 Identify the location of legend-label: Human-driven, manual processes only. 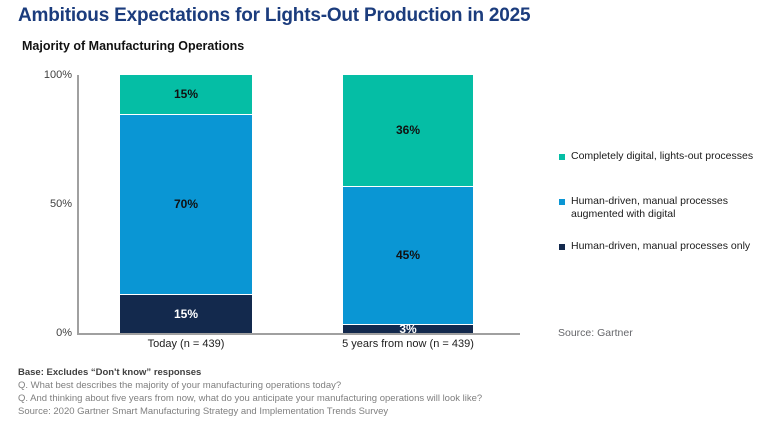
(661, 246).